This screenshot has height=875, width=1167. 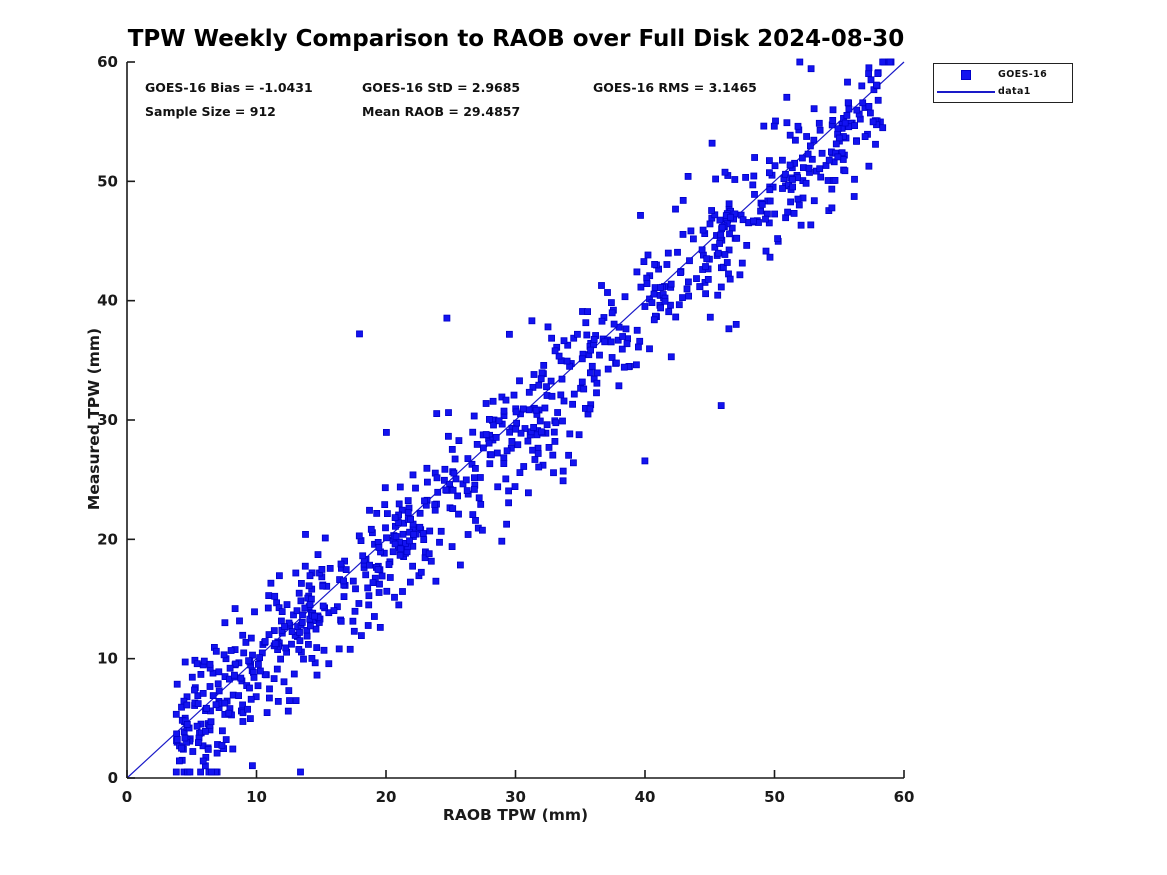 I want to click on y-tick-label: 40, so click(x=107, y=301).